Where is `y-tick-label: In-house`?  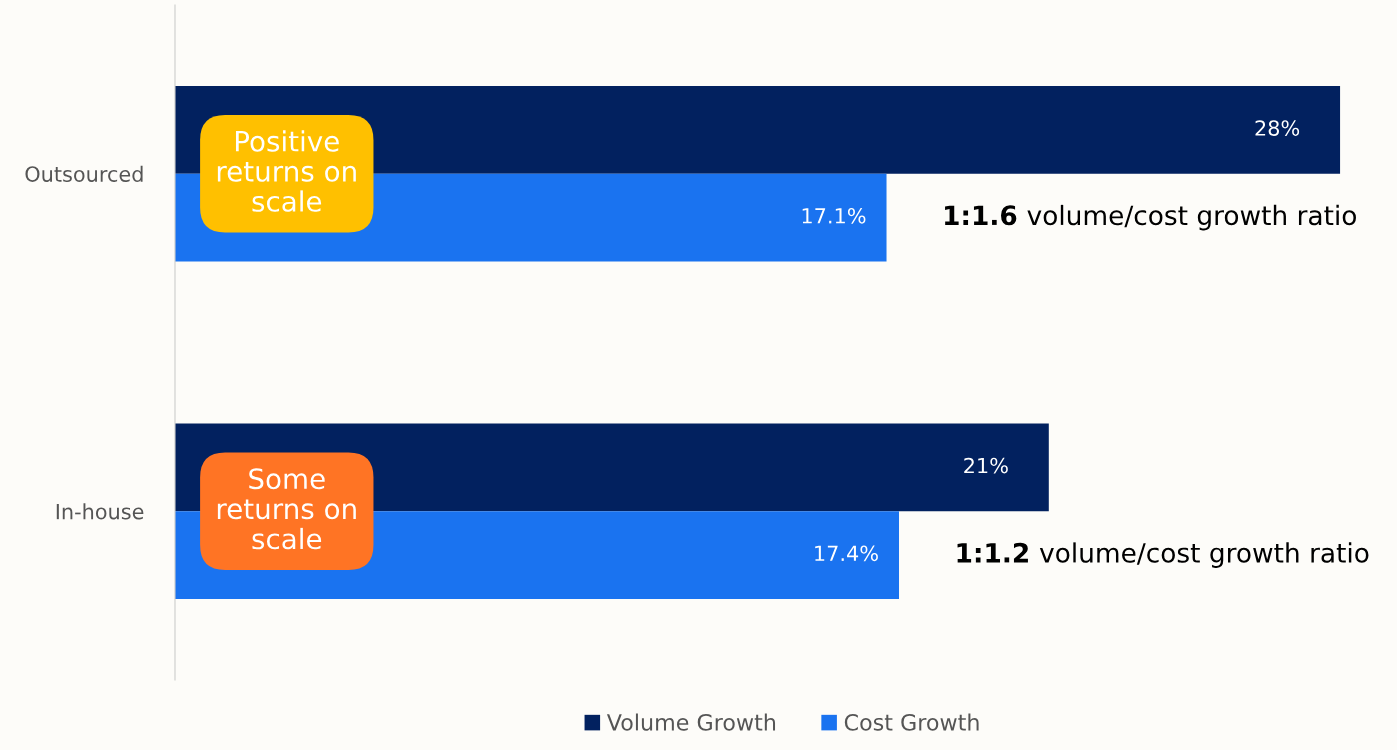 y-tick-label: In-house is located at coordinates (100, 511).